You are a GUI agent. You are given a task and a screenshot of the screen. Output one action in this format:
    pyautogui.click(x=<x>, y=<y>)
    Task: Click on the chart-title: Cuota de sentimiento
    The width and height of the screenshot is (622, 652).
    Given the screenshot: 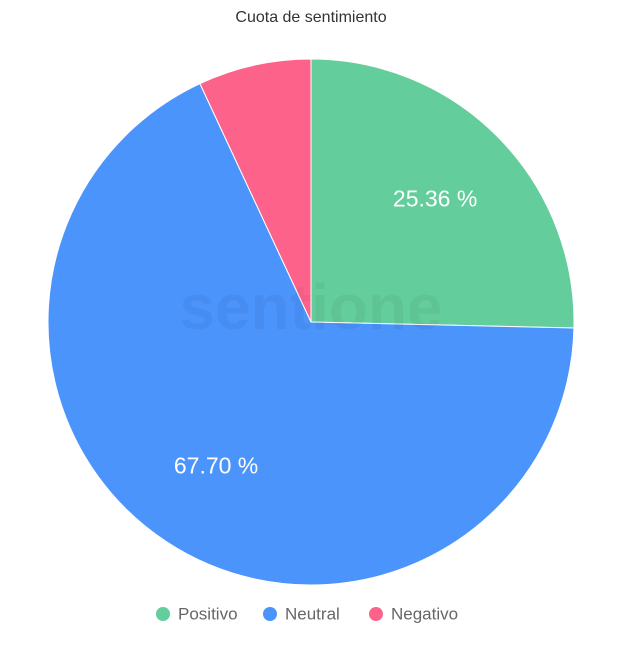 What is the action you would take?
    pyautogui.click(x=310, y=17)
    